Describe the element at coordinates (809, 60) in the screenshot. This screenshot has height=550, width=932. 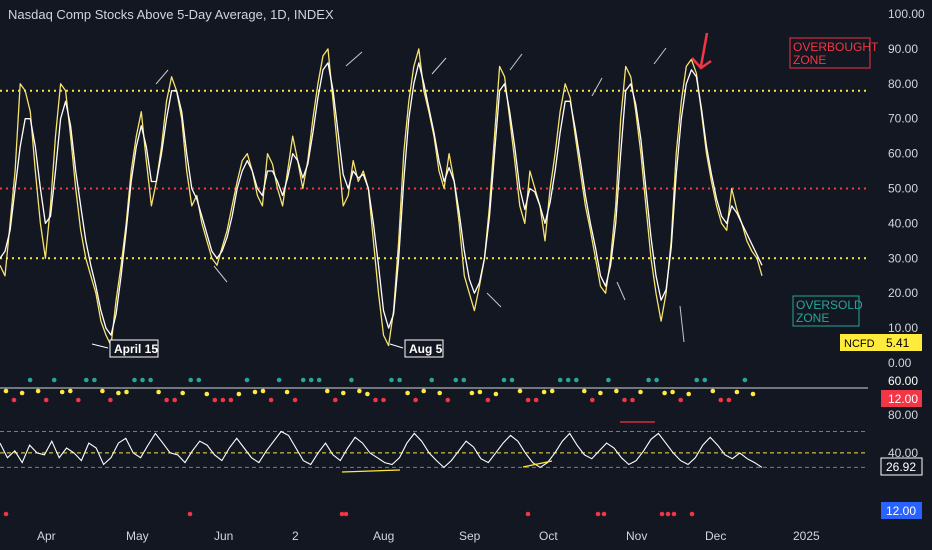
I see `overbought-label-2: ZONE` at that location.